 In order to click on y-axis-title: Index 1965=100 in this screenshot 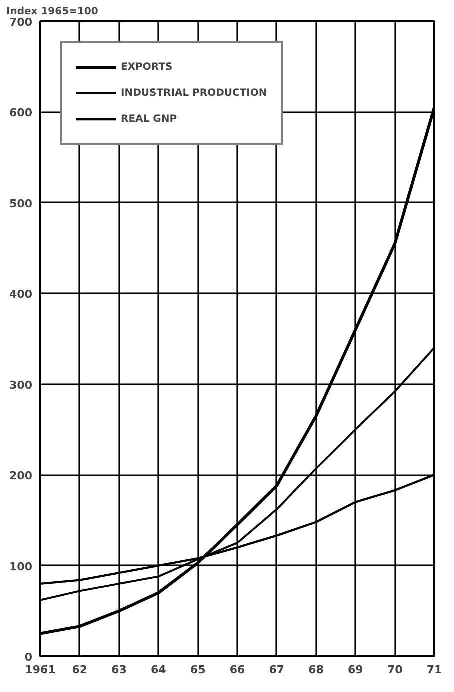, I will do `click(52, 12)`.